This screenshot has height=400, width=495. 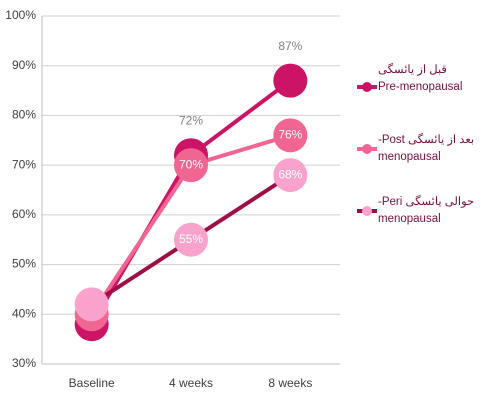 I want to click on x-tick-label: 4 weeks, so click(x=191, y=383).